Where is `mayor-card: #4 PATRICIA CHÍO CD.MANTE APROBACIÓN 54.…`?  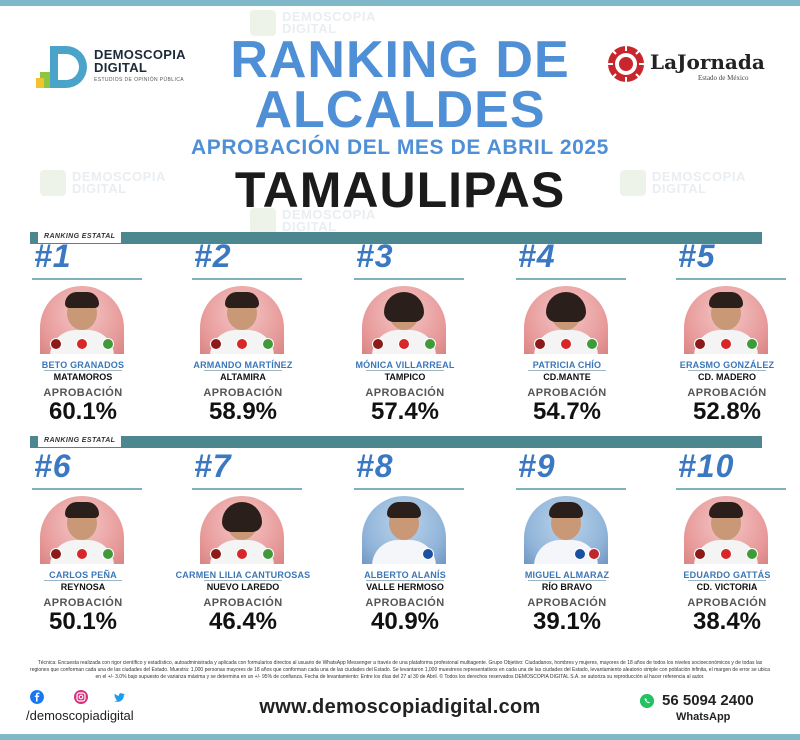
mayor-card: #4 PATRICIA CHÍO CD.MANTE APROBACIÓN 54.… is located at coordinates (567, 331).